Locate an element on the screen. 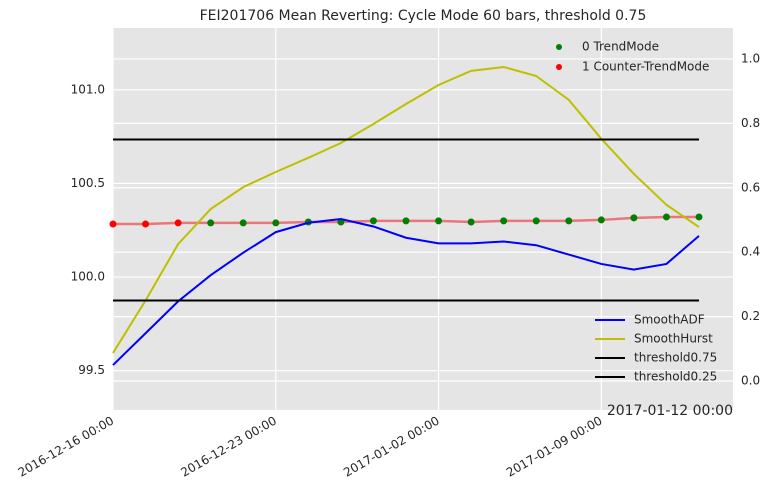 This screenshot has height=500, width=771. legend-label: 0 TrendMode is located at coordinates (620, 47).